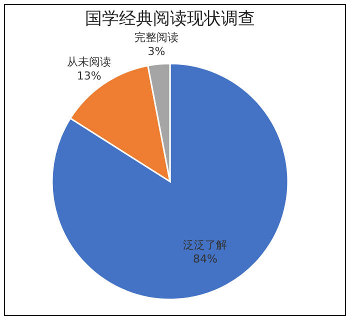  Describe the element at coordinates (205, 259) in the screenshot. I see `data-label: 84%` at that location.